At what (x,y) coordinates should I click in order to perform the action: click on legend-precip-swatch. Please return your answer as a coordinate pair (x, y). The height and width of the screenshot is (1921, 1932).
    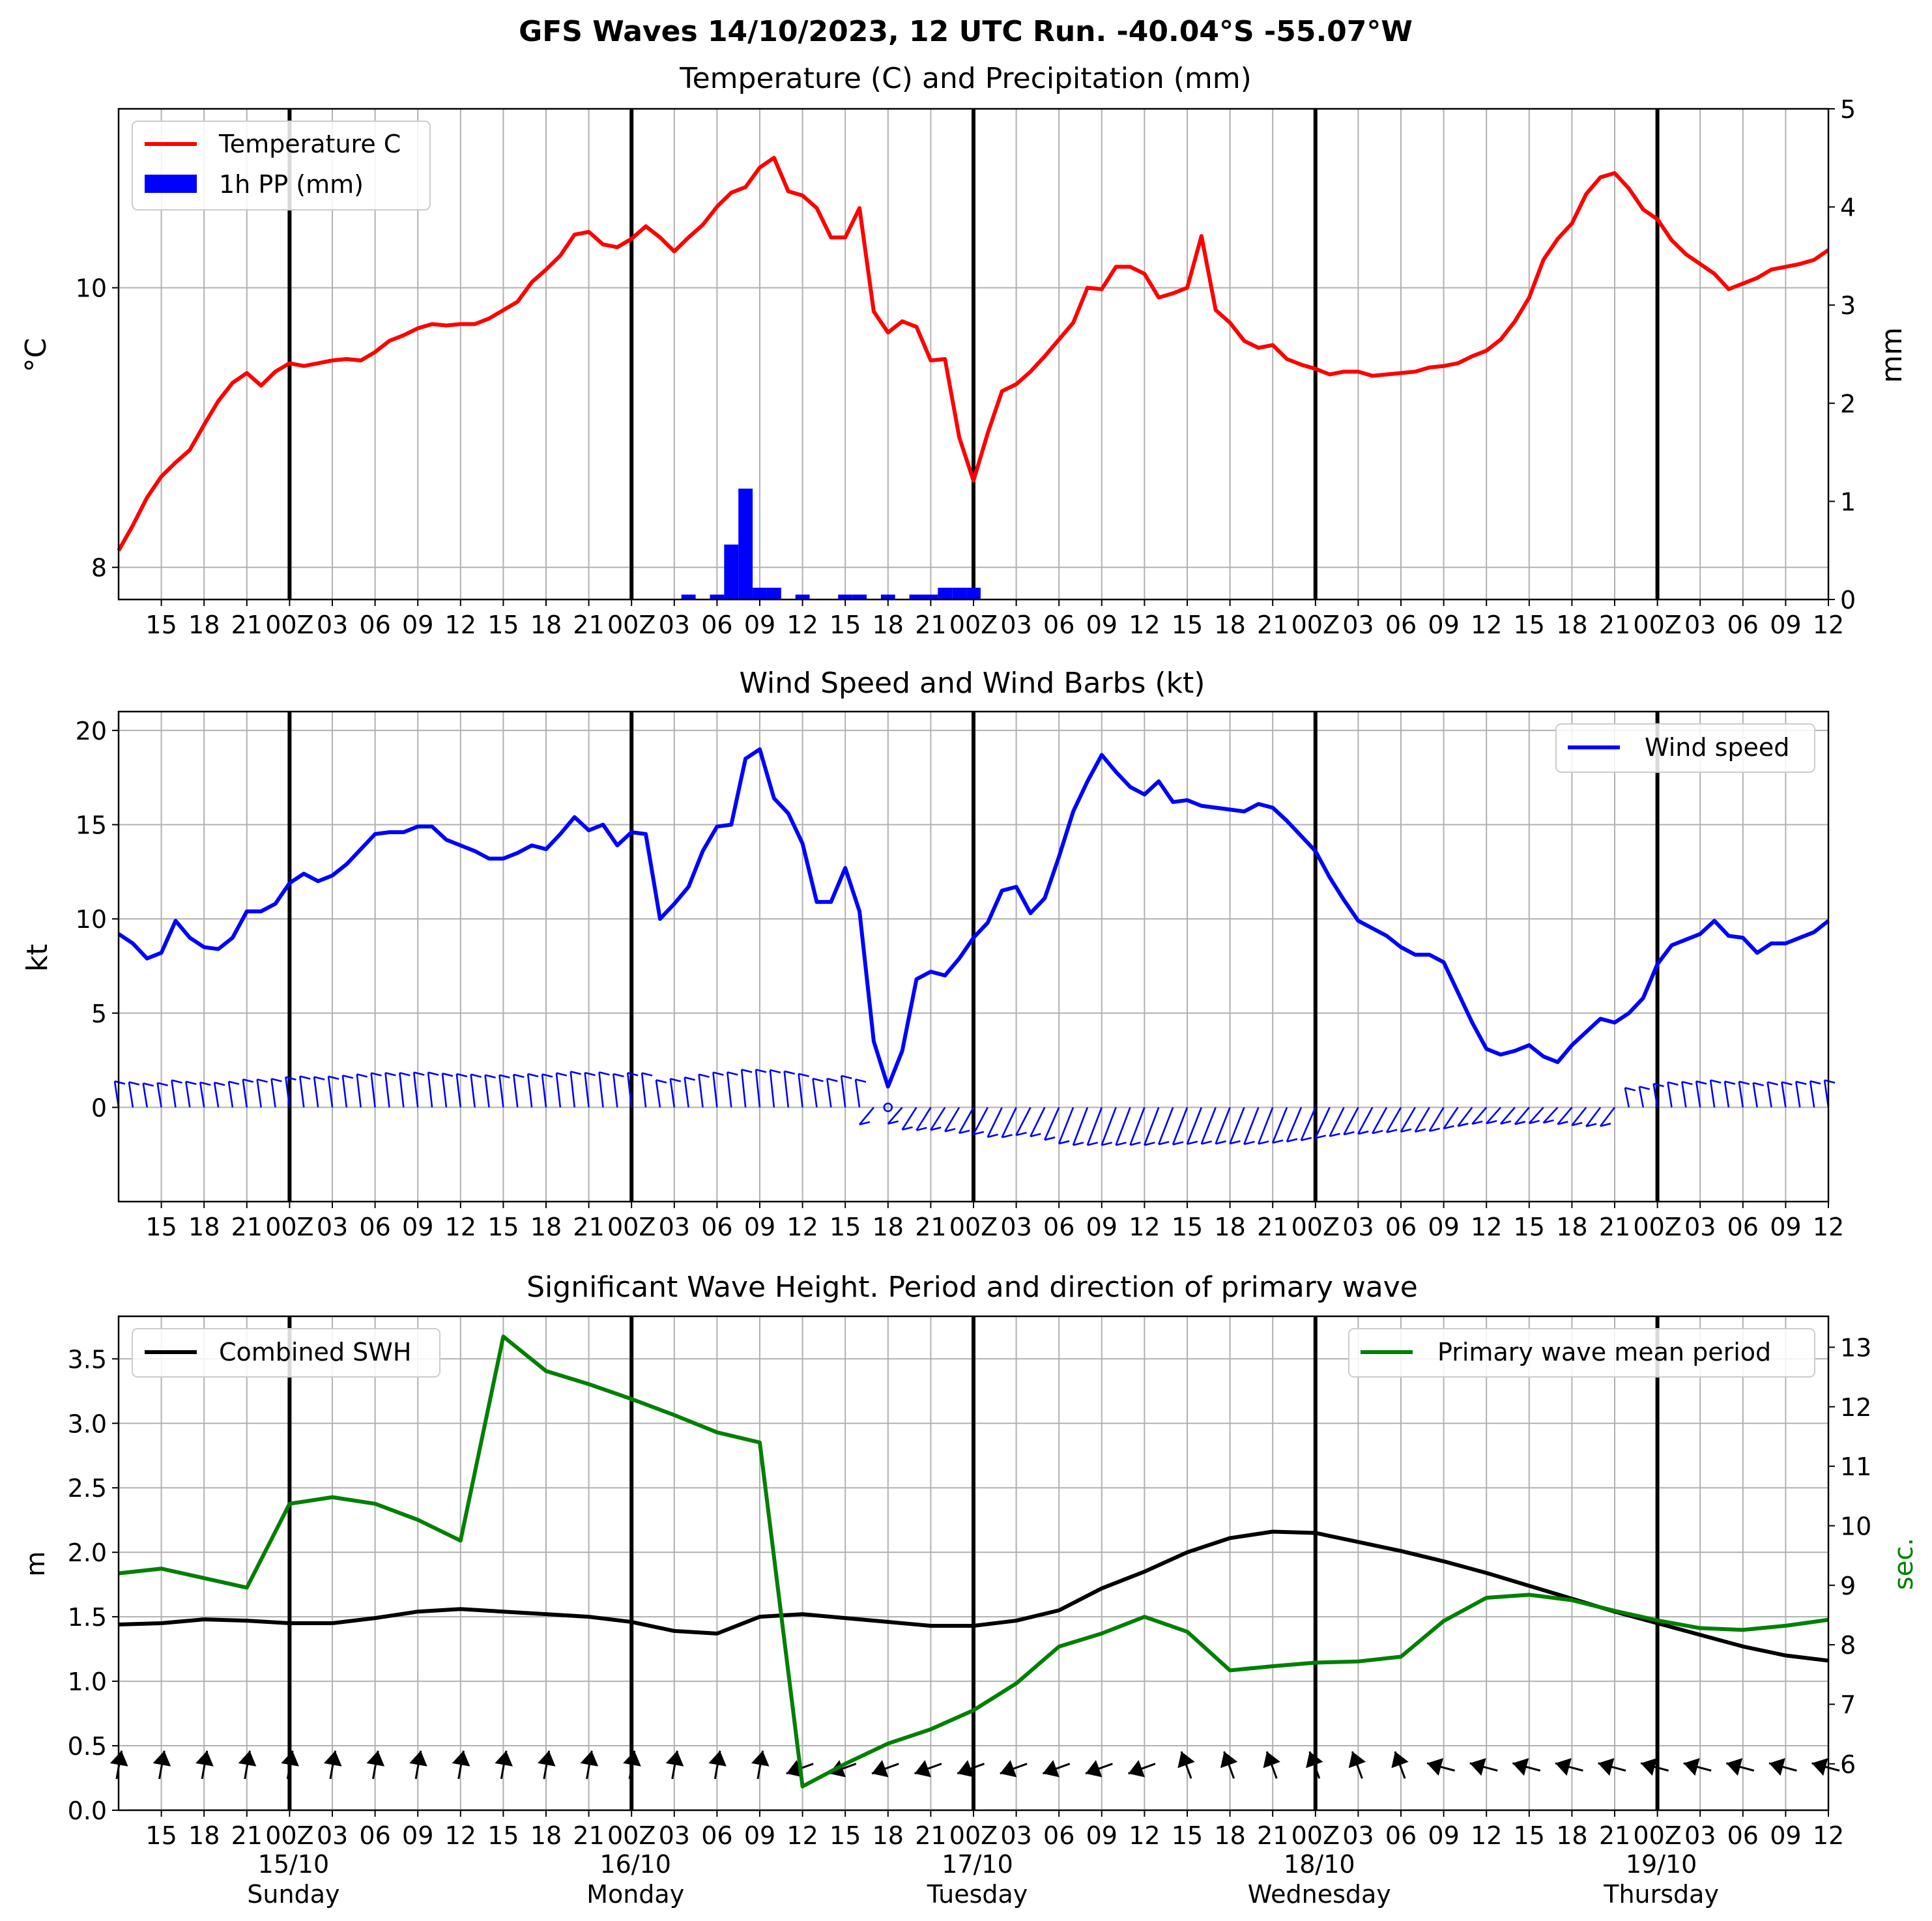
    Looking at the image, I should click on (171, 184).